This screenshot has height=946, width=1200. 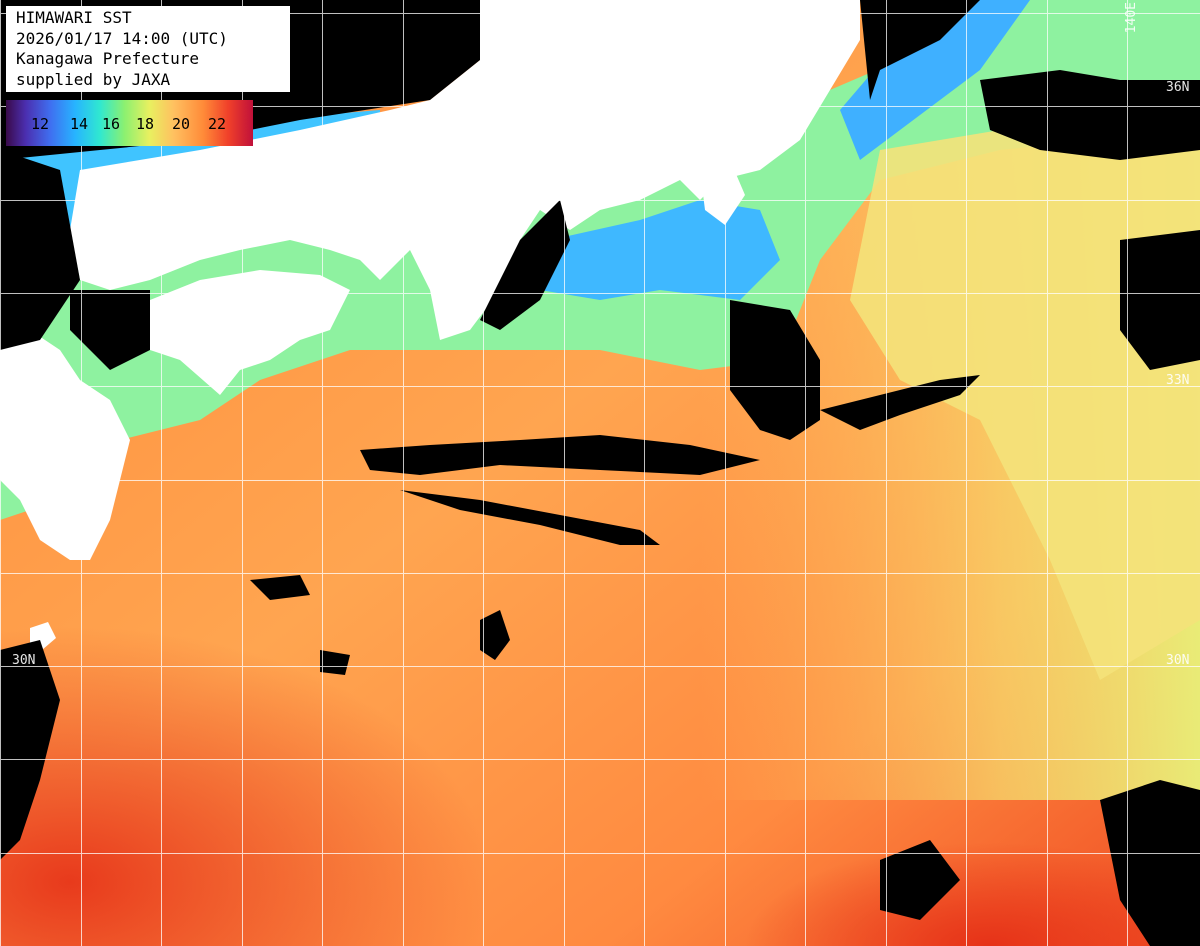 What do you see at coordinates (1131, 18) in the screenshot?
I see `lon-label-140e: 140E` at bounding box center [1131, 18].